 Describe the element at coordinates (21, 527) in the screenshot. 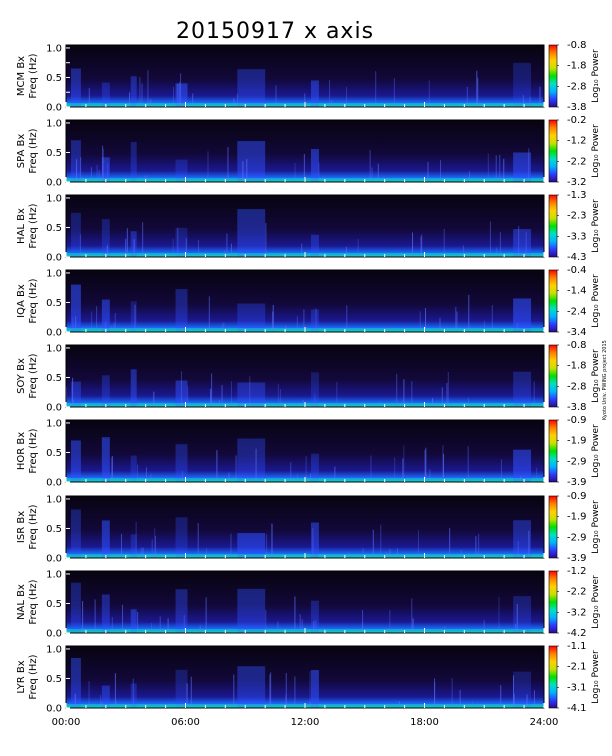

I see `station-label: ISR Bx` at that location.